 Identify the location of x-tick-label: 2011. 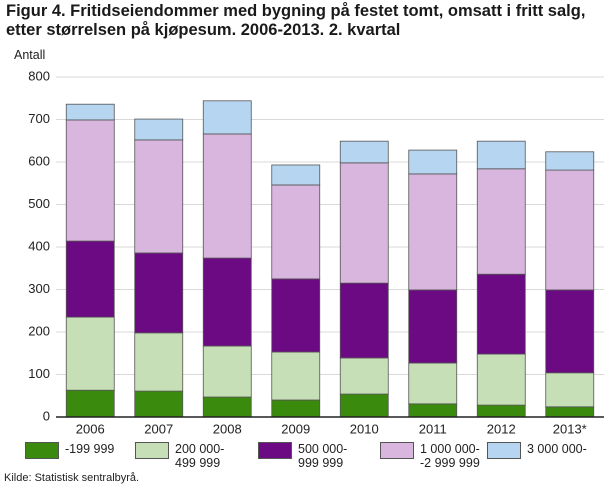
(433, 428).